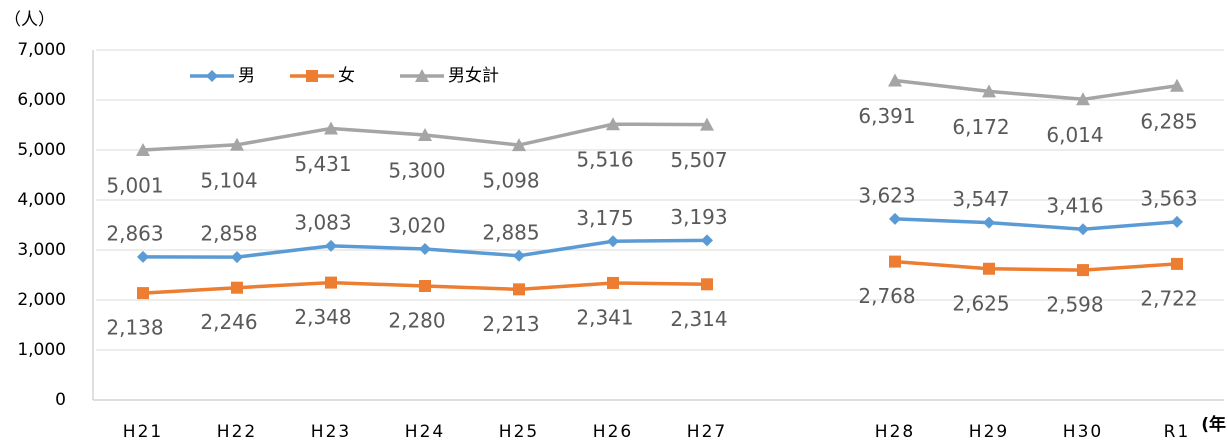 This screenshot has width=1228, height=443. What do you see at coordinates (322, 164) in the screenshot?
I see `data-label: 5,431` at bounding box center [322, 164].